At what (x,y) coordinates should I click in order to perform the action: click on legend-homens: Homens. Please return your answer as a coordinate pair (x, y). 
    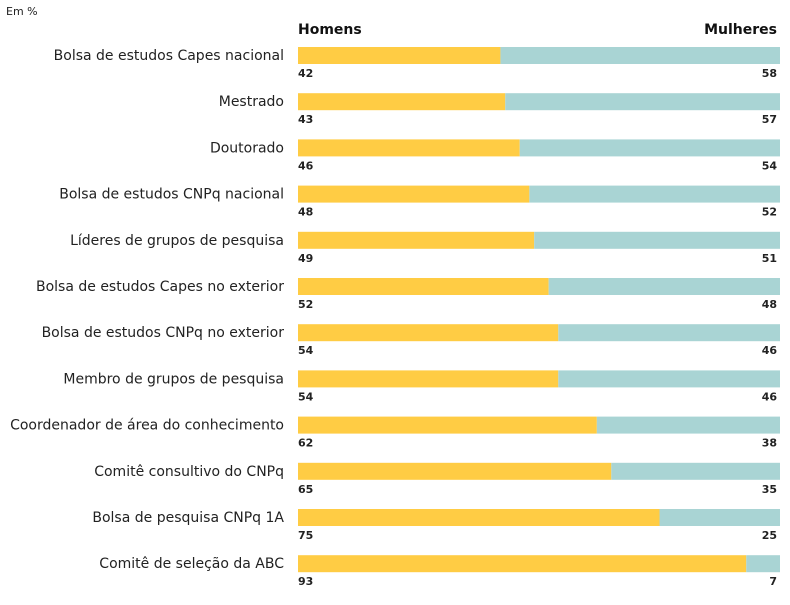
    Looking at the image, I should click on (330, 30).